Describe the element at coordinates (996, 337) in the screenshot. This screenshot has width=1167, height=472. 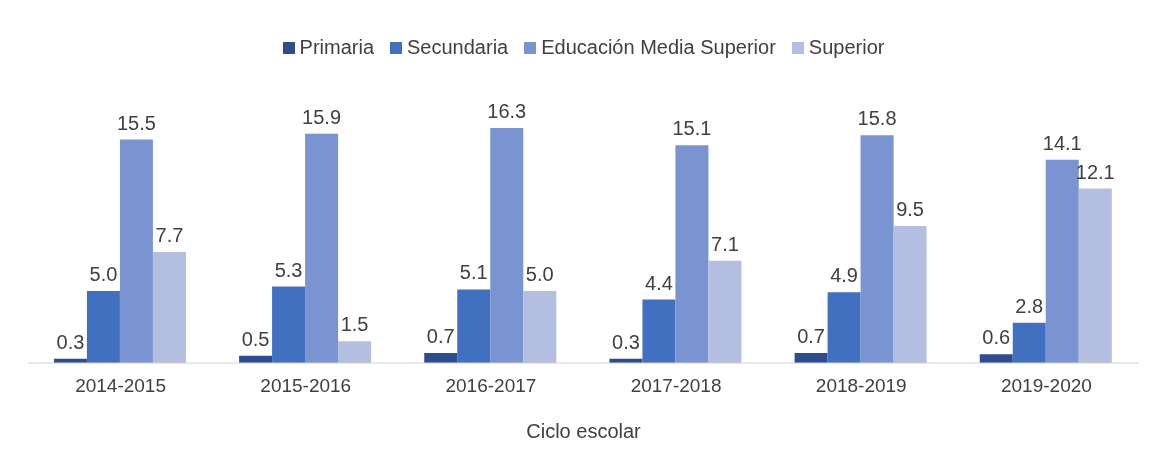
I see `data-label: 0.6` at that location.